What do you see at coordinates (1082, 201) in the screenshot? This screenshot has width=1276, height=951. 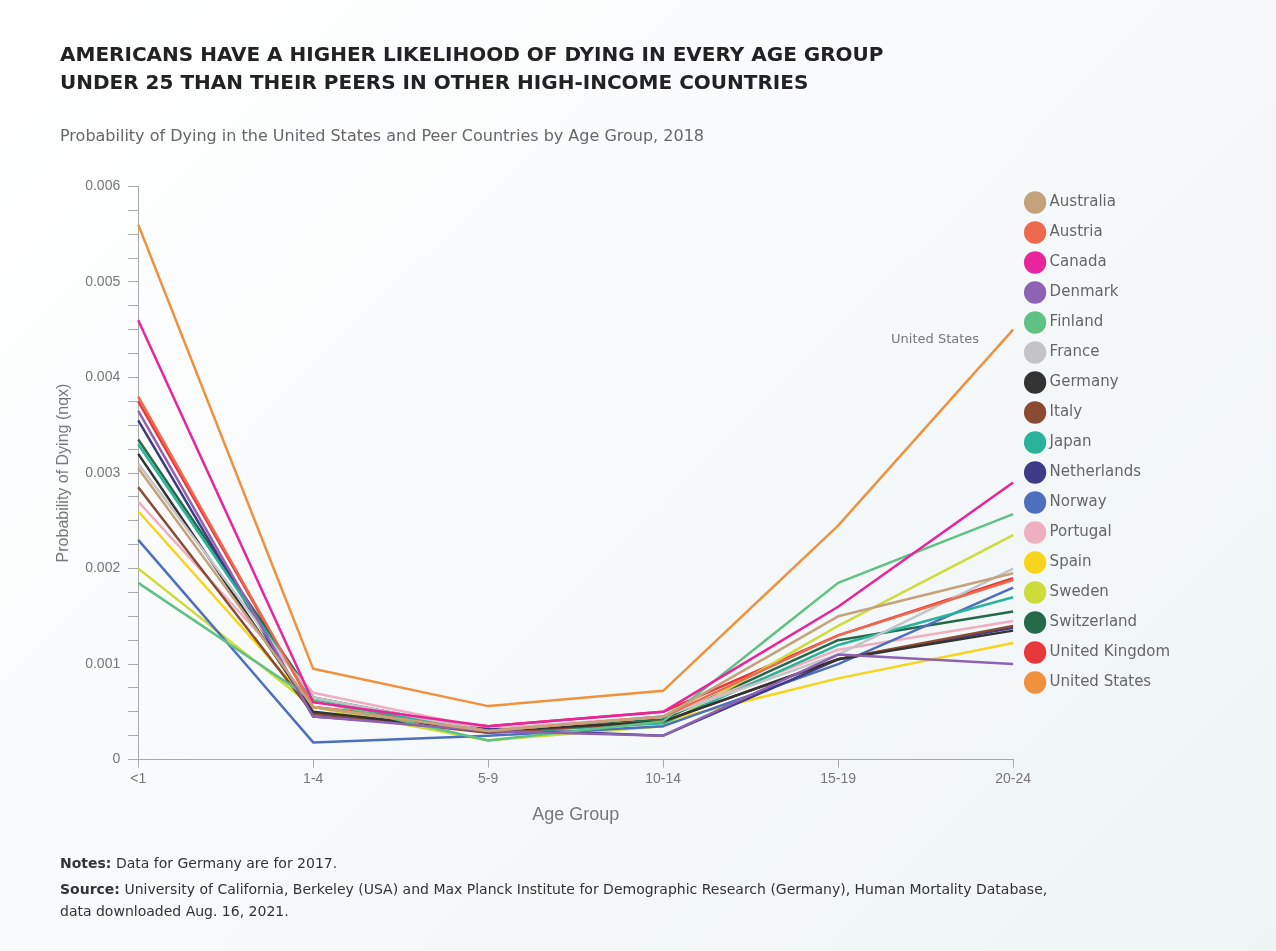 I see `legend-label: Australia` at bounding box center [1082, 201].